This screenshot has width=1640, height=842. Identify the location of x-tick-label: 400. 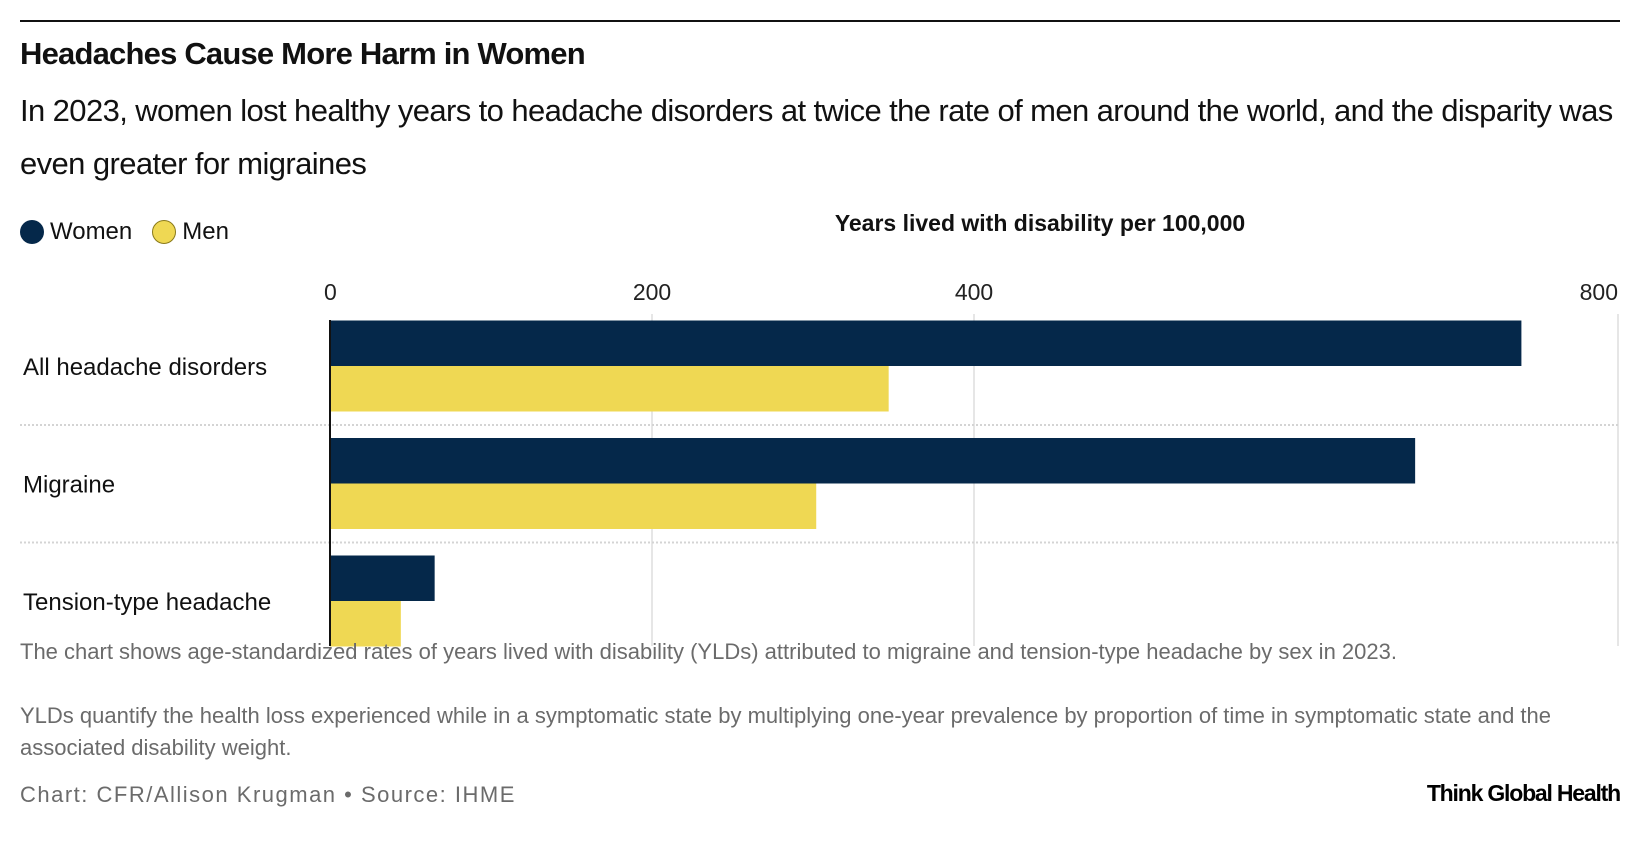
(974, 292).